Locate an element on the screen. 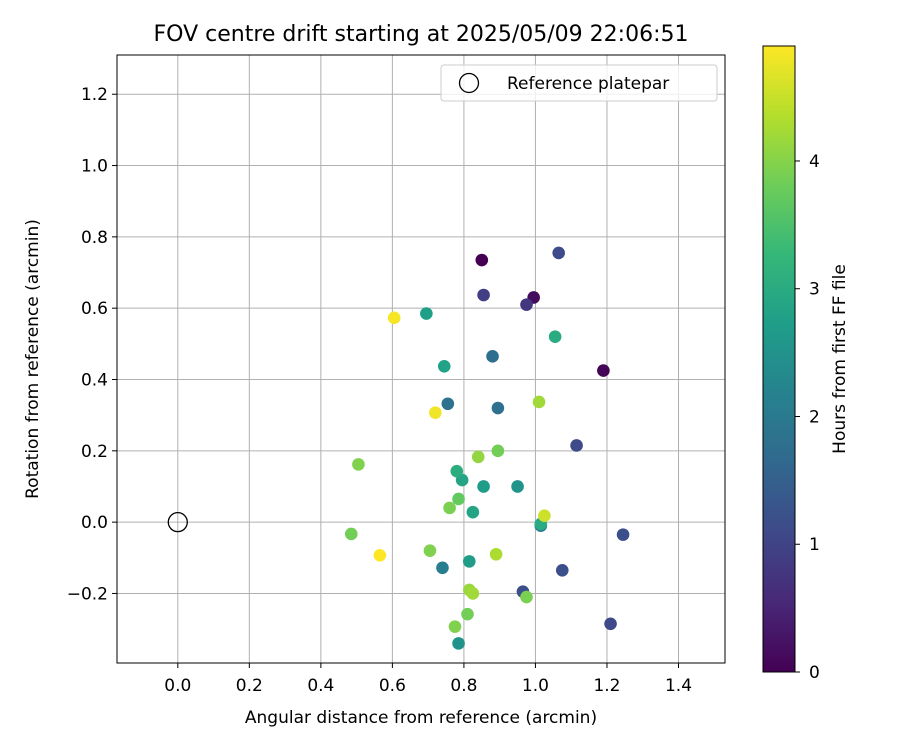 The width and height of the screenshot is (900, 750). y-tick-label: 0.8 is located at coordinates (94, 238).